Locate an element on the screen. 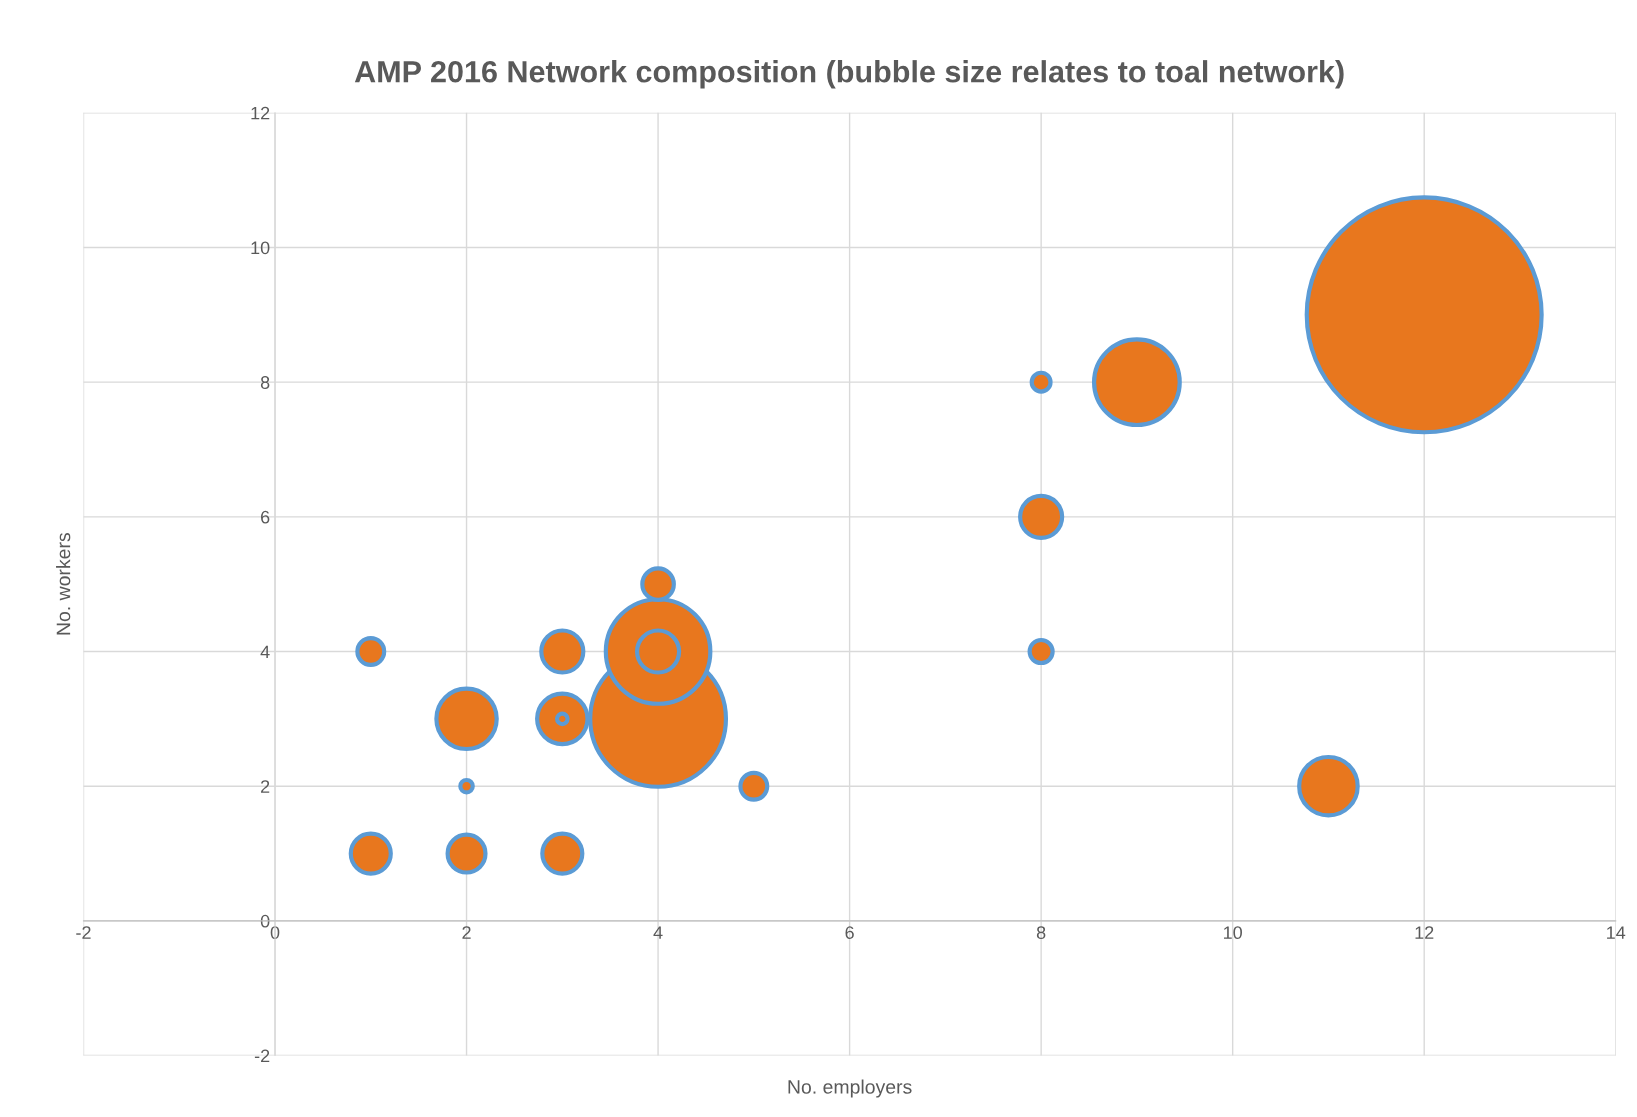 Image resolution: width=1637 pixels, height=1117 pixels. x-tick-label: 4 is located at coordinates (658, 932).